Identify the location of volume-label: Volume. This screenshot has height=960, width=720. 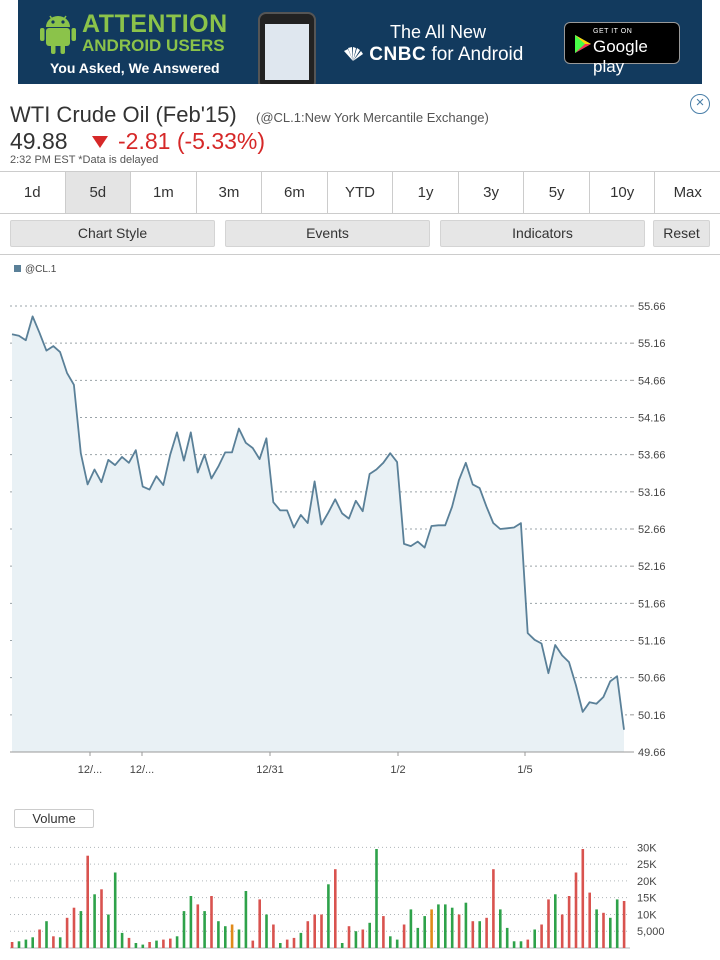
(54, 818).